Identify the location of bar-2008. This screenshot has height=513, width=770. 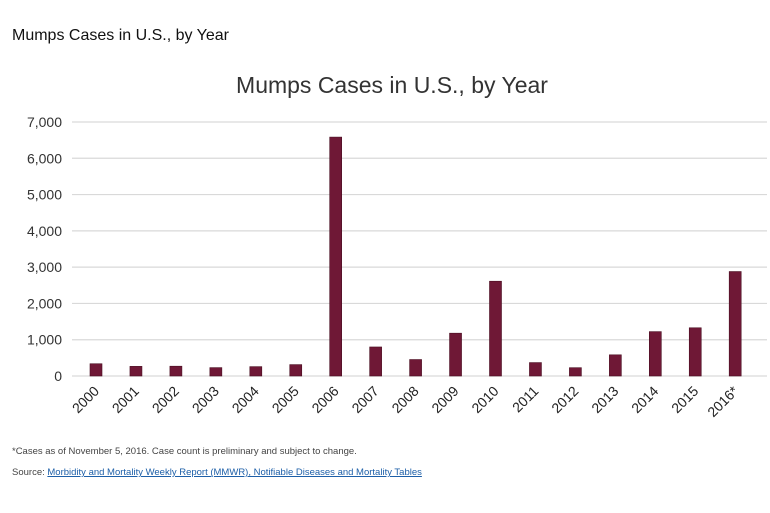
(415, 368).